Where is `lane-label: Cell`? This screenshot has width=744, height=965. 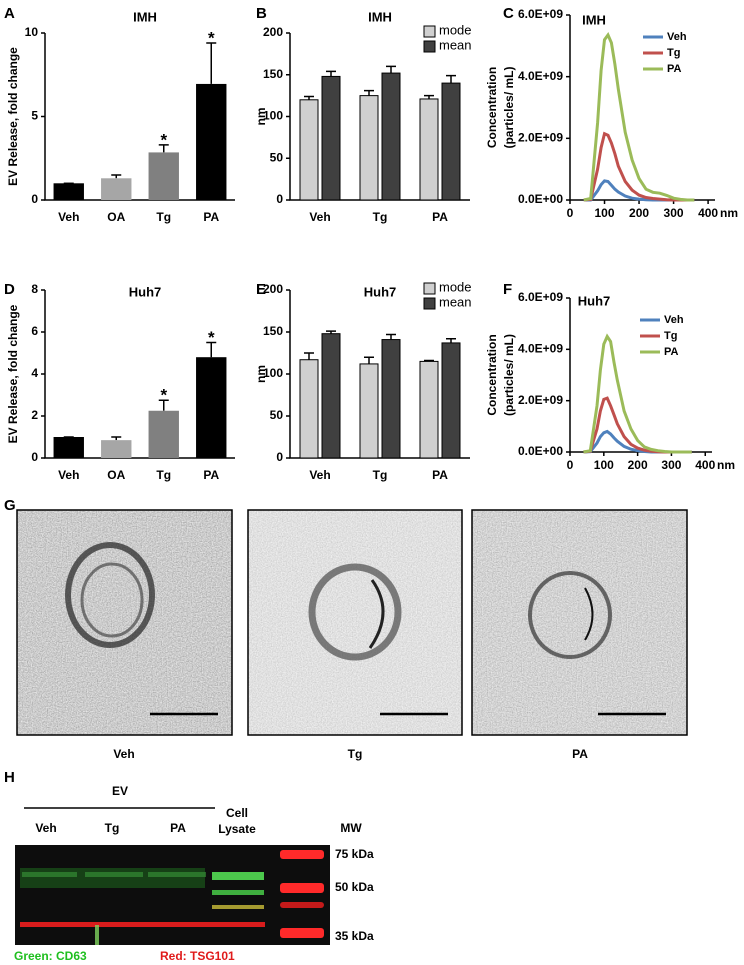
lane-label: Cell is located at coordinates (237, 813).